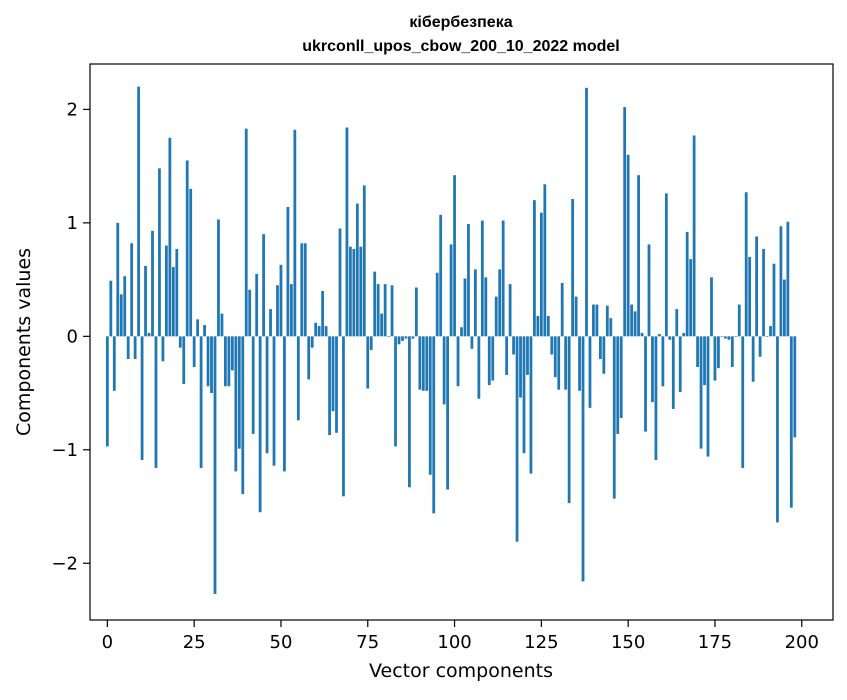  Describe the element at coordinates (461, 671) in the screenshot. I see `x-axis-label: Vector components` at that location.